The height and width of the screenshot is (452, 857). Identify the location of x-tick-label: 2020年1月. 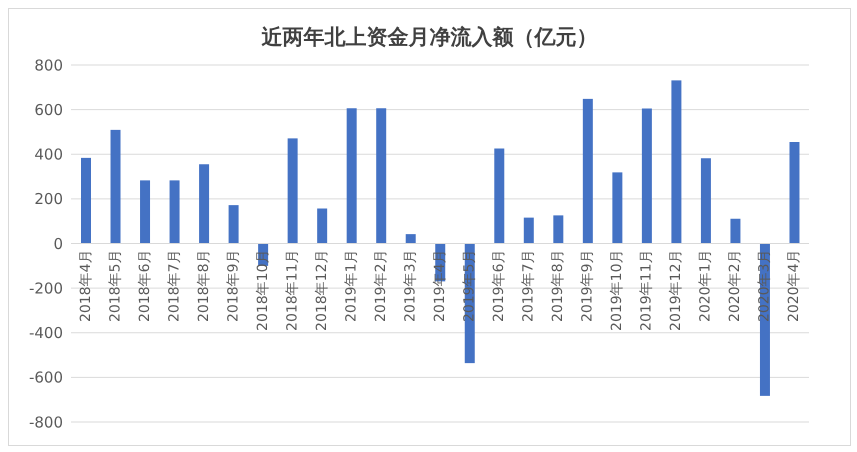
(706, 286).